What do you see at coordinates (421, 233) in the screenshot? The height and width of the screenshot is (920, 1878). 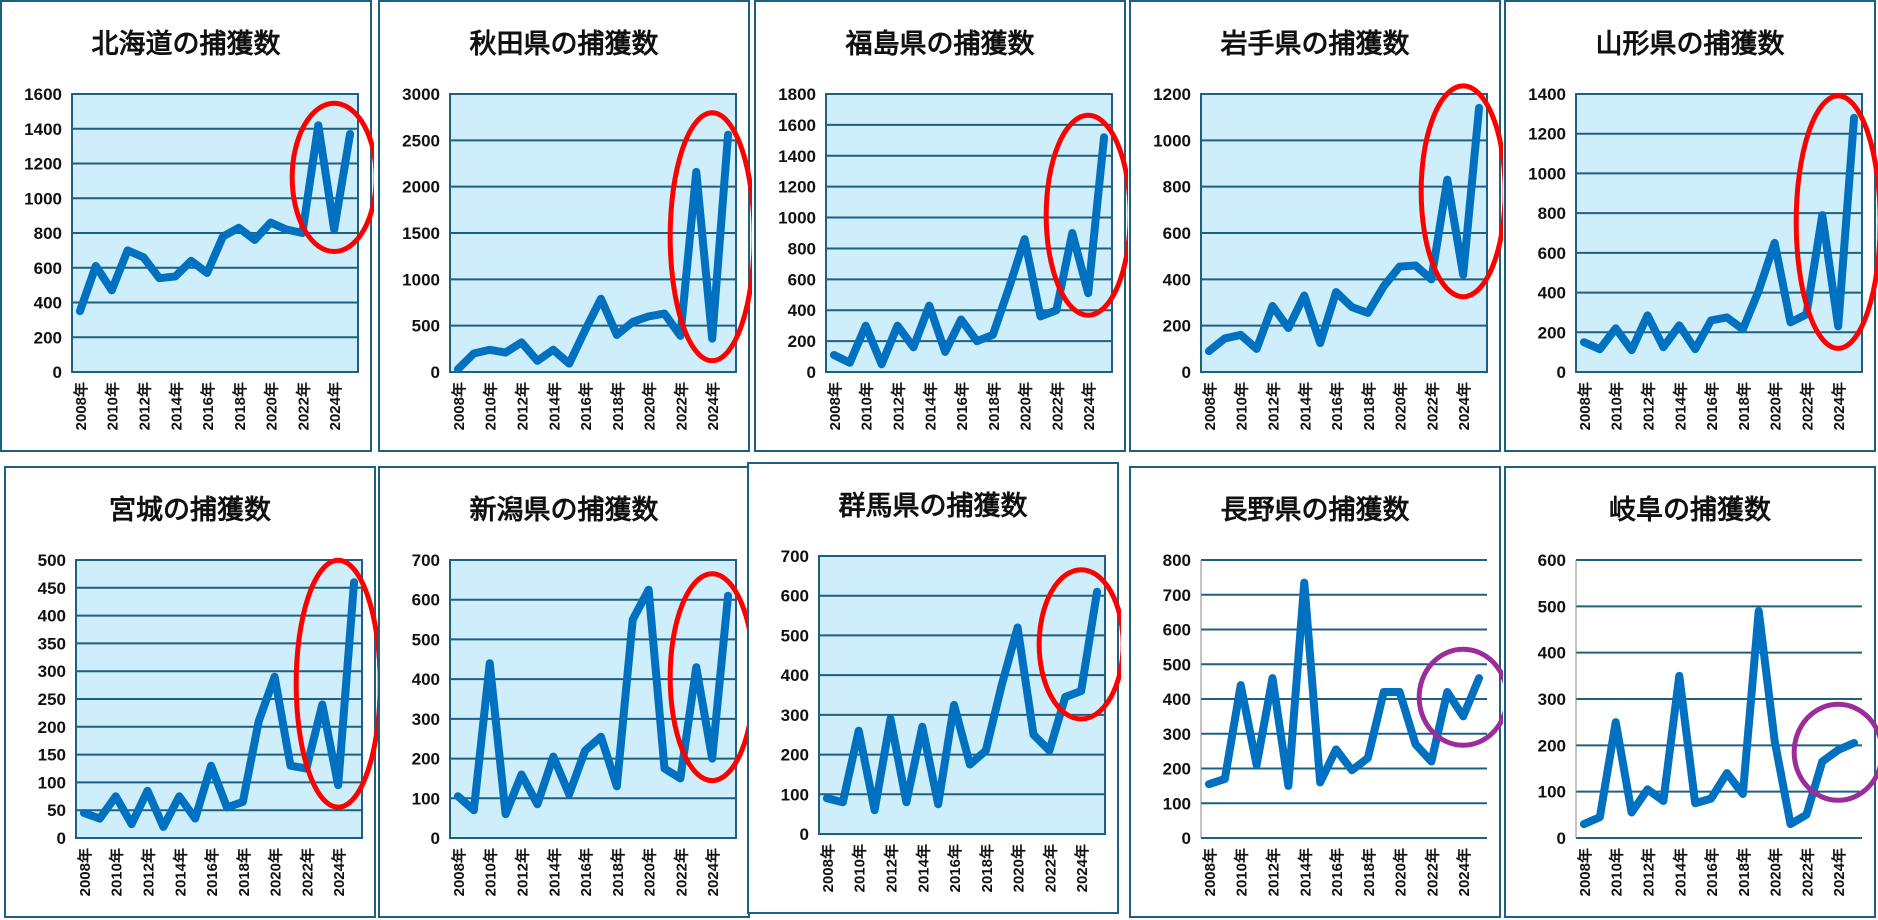 I see `y-tick-label: 1500` at bounding box center [421, 233].